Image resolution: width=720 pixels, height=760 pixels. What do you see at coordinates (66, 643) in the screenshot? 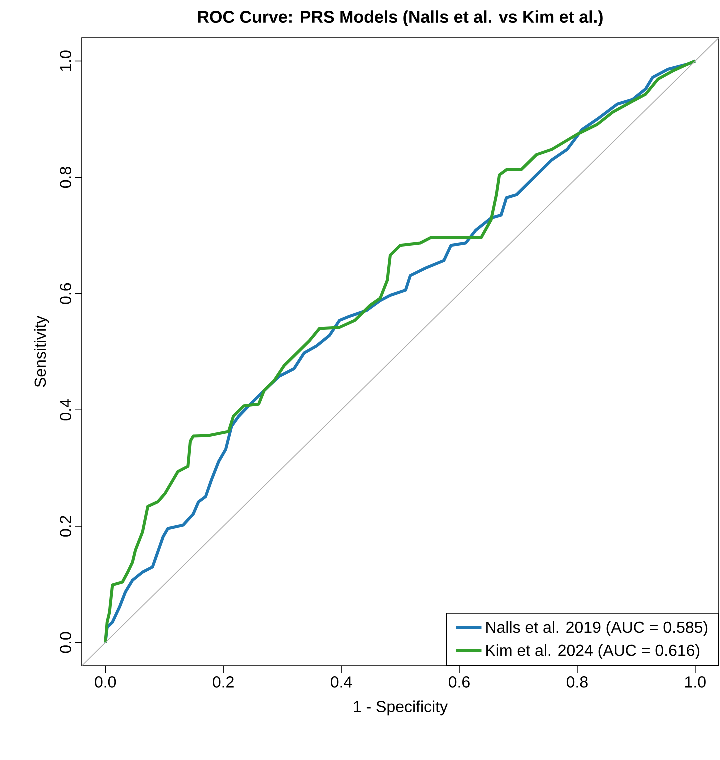
I see `y-tick-label: 0.0` at bounding box center [66, 643].